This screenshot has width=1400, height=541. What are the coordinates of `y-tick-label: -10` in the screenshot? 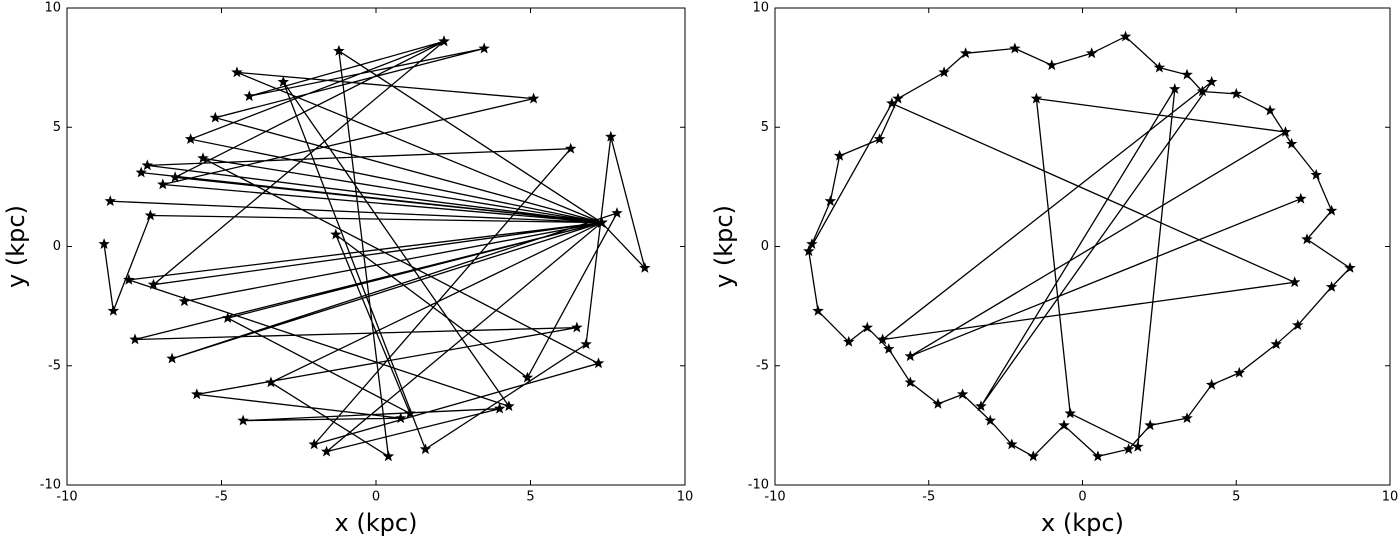 It's located at (50, 485).